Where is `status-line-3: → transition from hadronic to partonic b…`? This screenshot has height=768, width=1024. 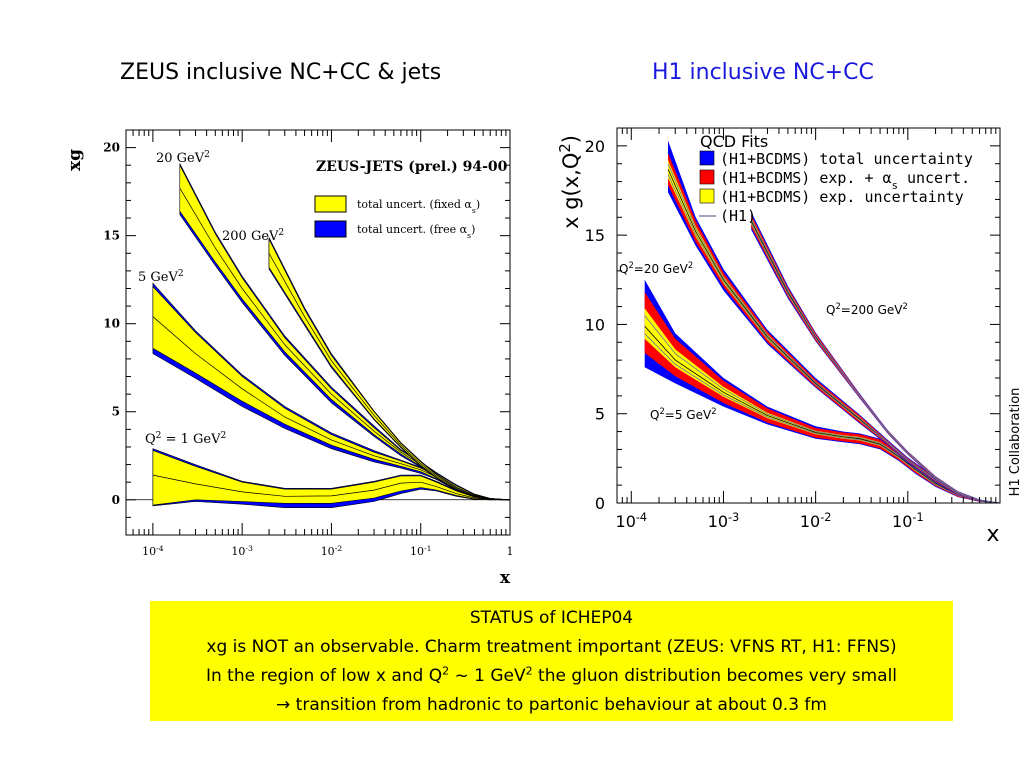 status-line-3: → transition from hadronic to partonic b… is located at coordinates (551, 705).